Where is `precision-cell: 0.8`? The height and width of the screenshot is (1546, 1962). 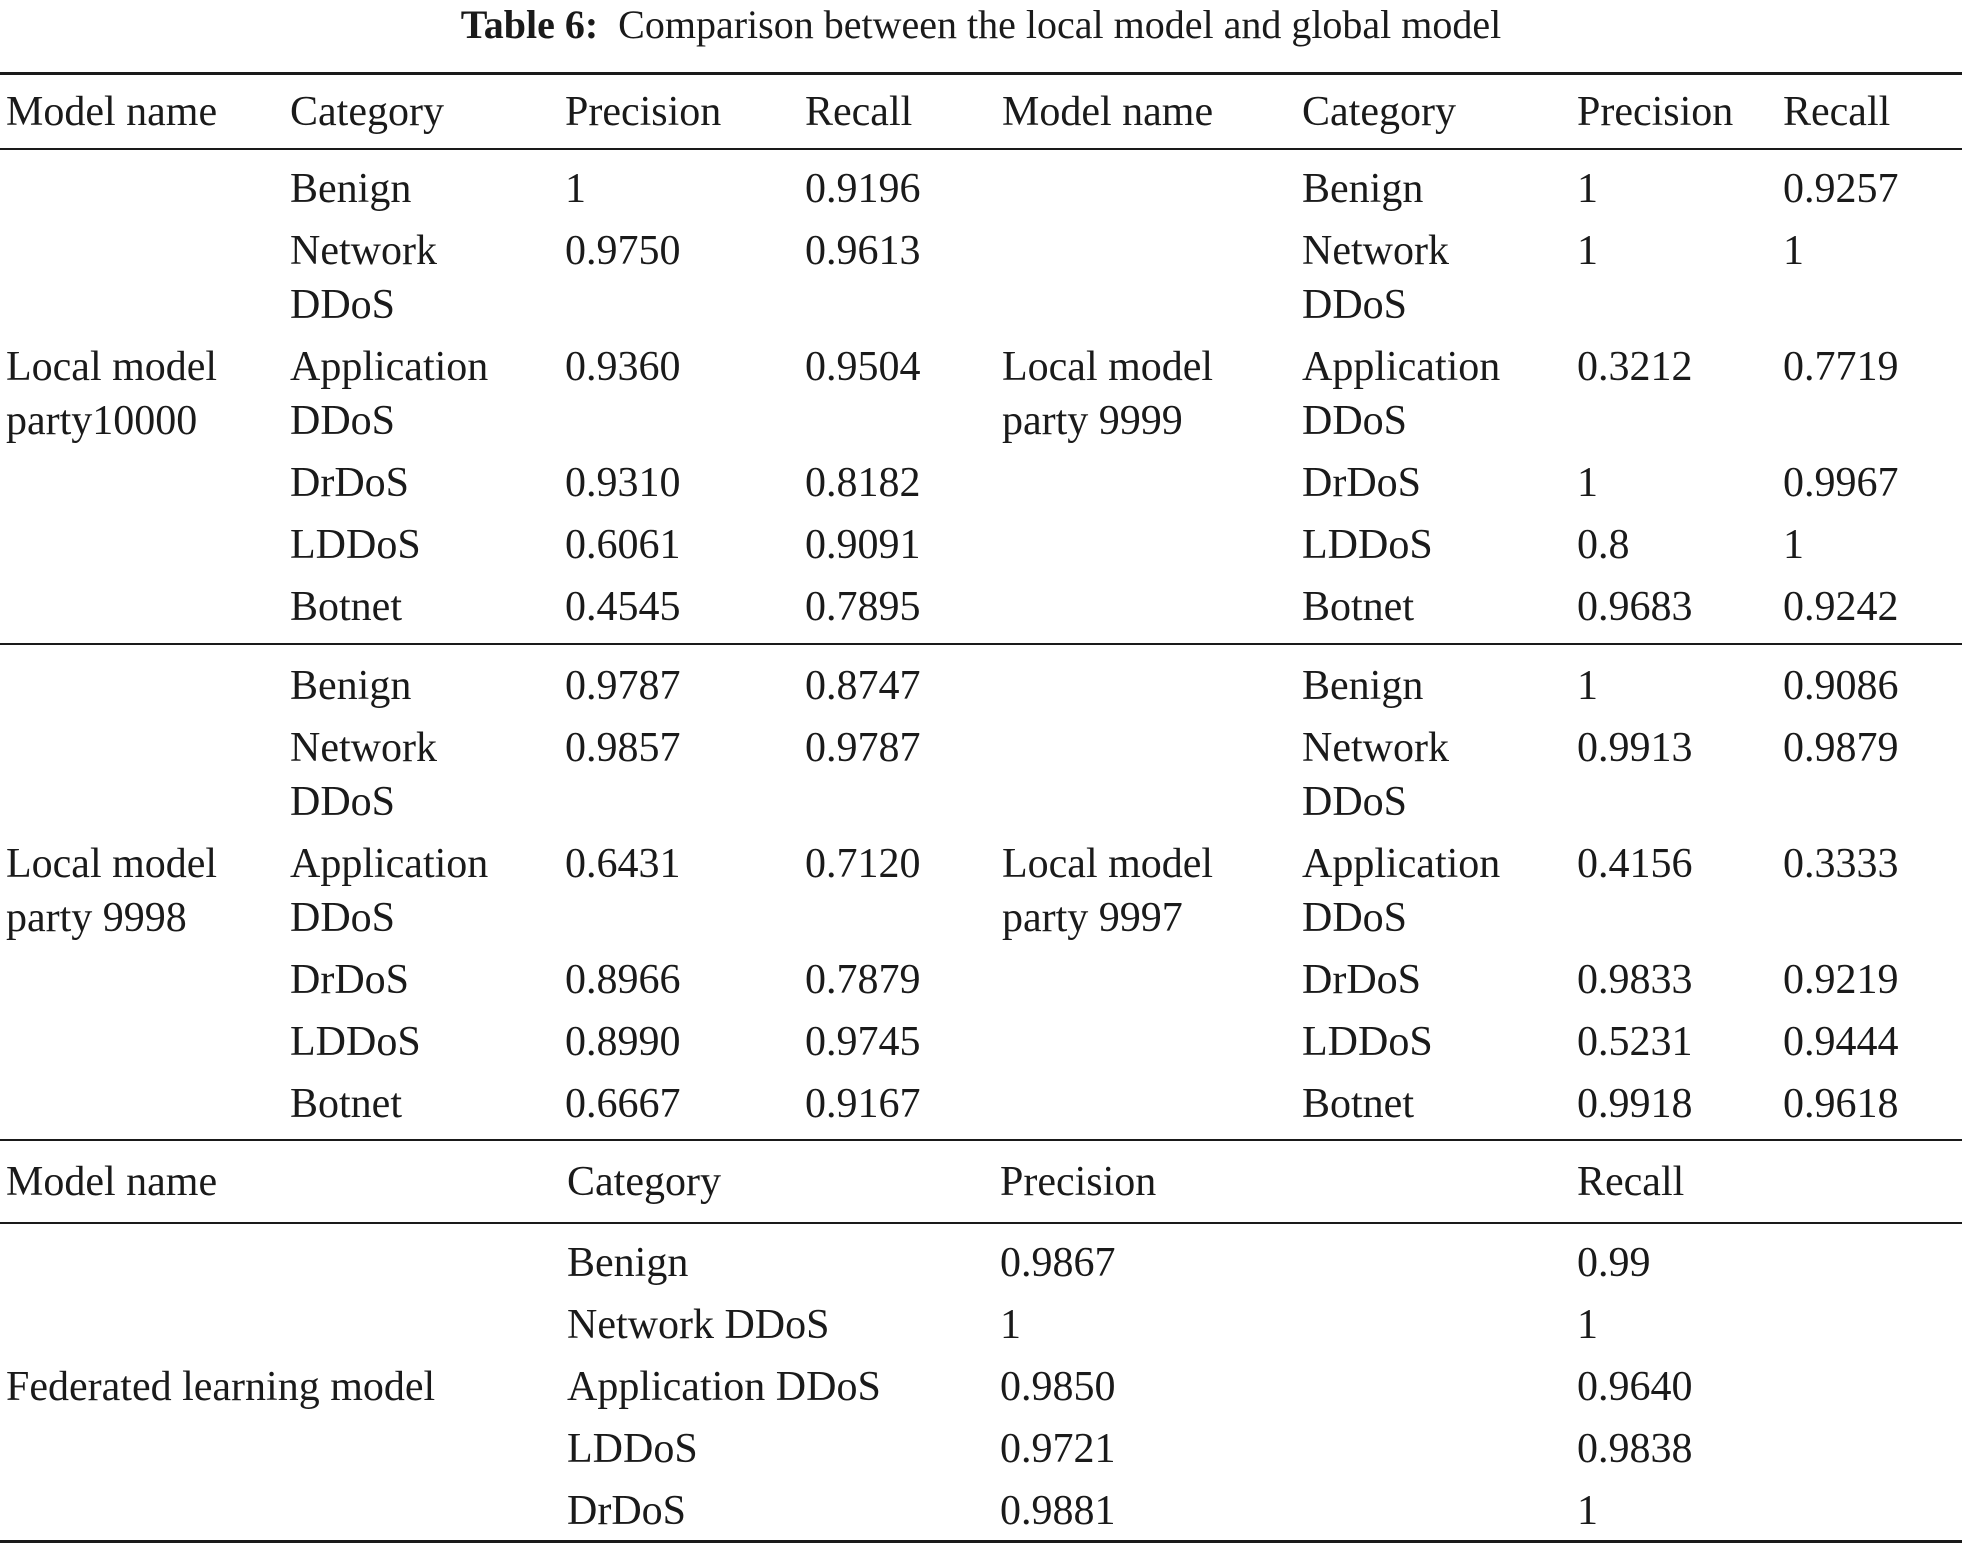
precision-cell: 0.8 is located at coordinates (1603, 545).